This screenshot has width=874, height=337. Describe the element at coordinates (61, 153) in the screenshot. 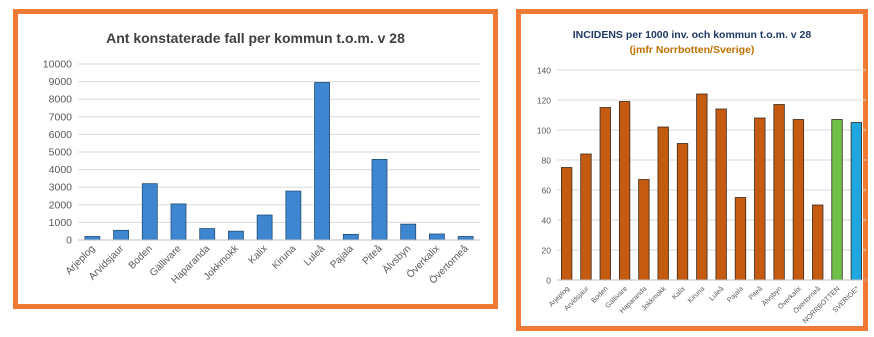

I see `y-tick-label: 5000` at that location.